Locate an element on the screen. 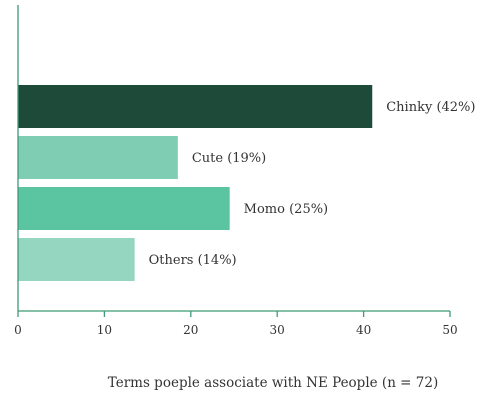  x-tick-label-50: 50 is located at coordinates (449, 330).